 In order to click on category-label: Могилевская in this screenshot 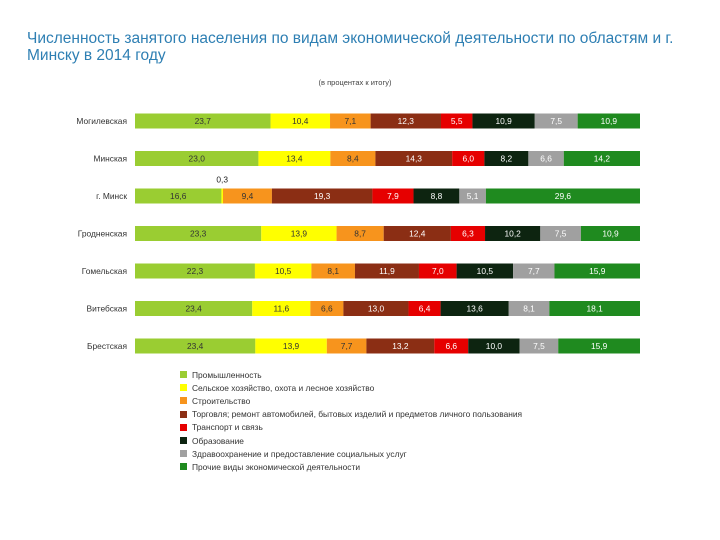, I will do `click(101, 121)`.